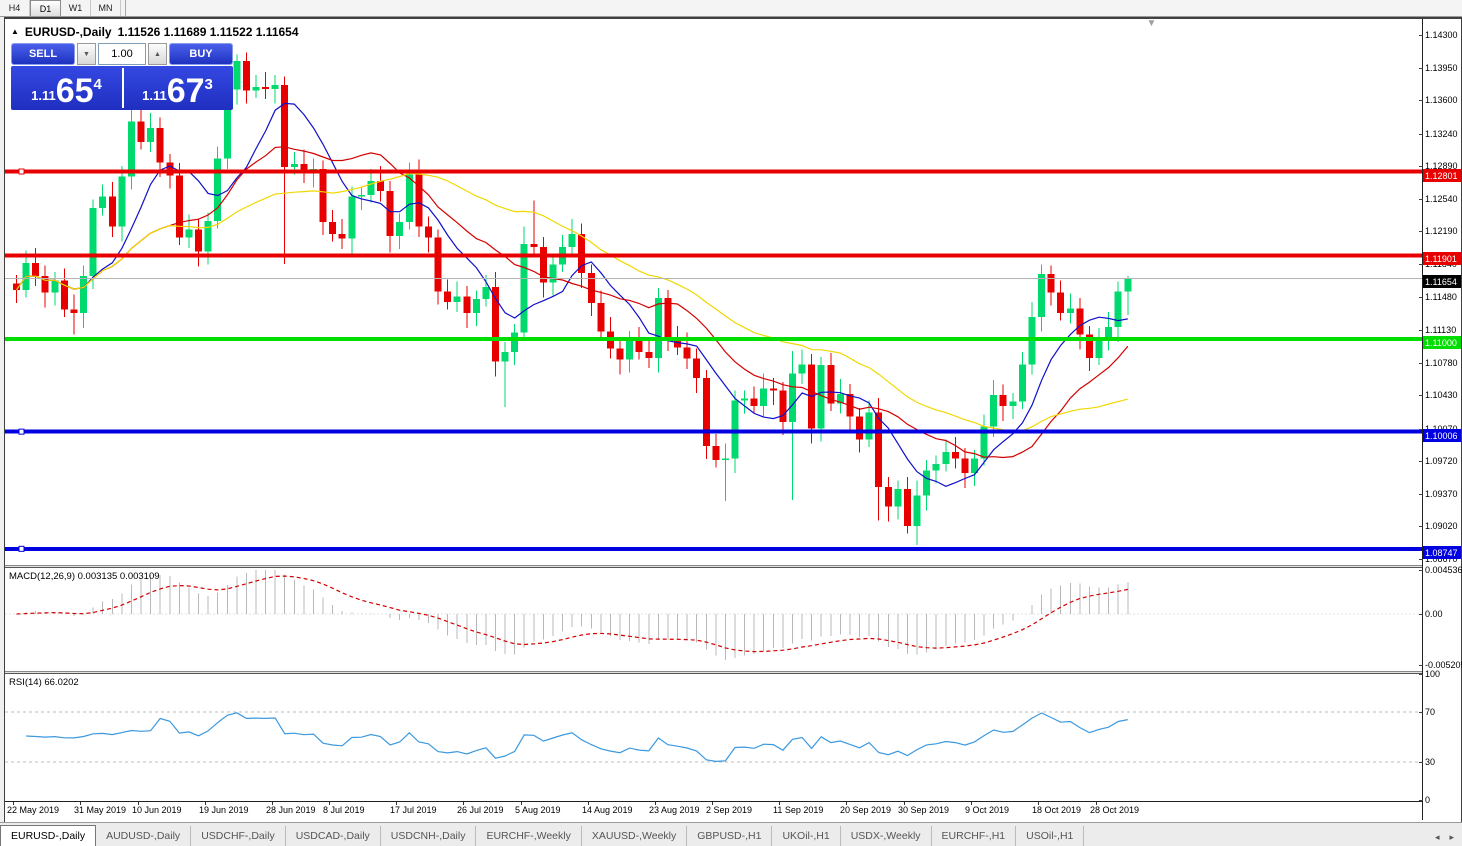  I want to click on price-tick-label: 1.13600, so click(1441, 100).